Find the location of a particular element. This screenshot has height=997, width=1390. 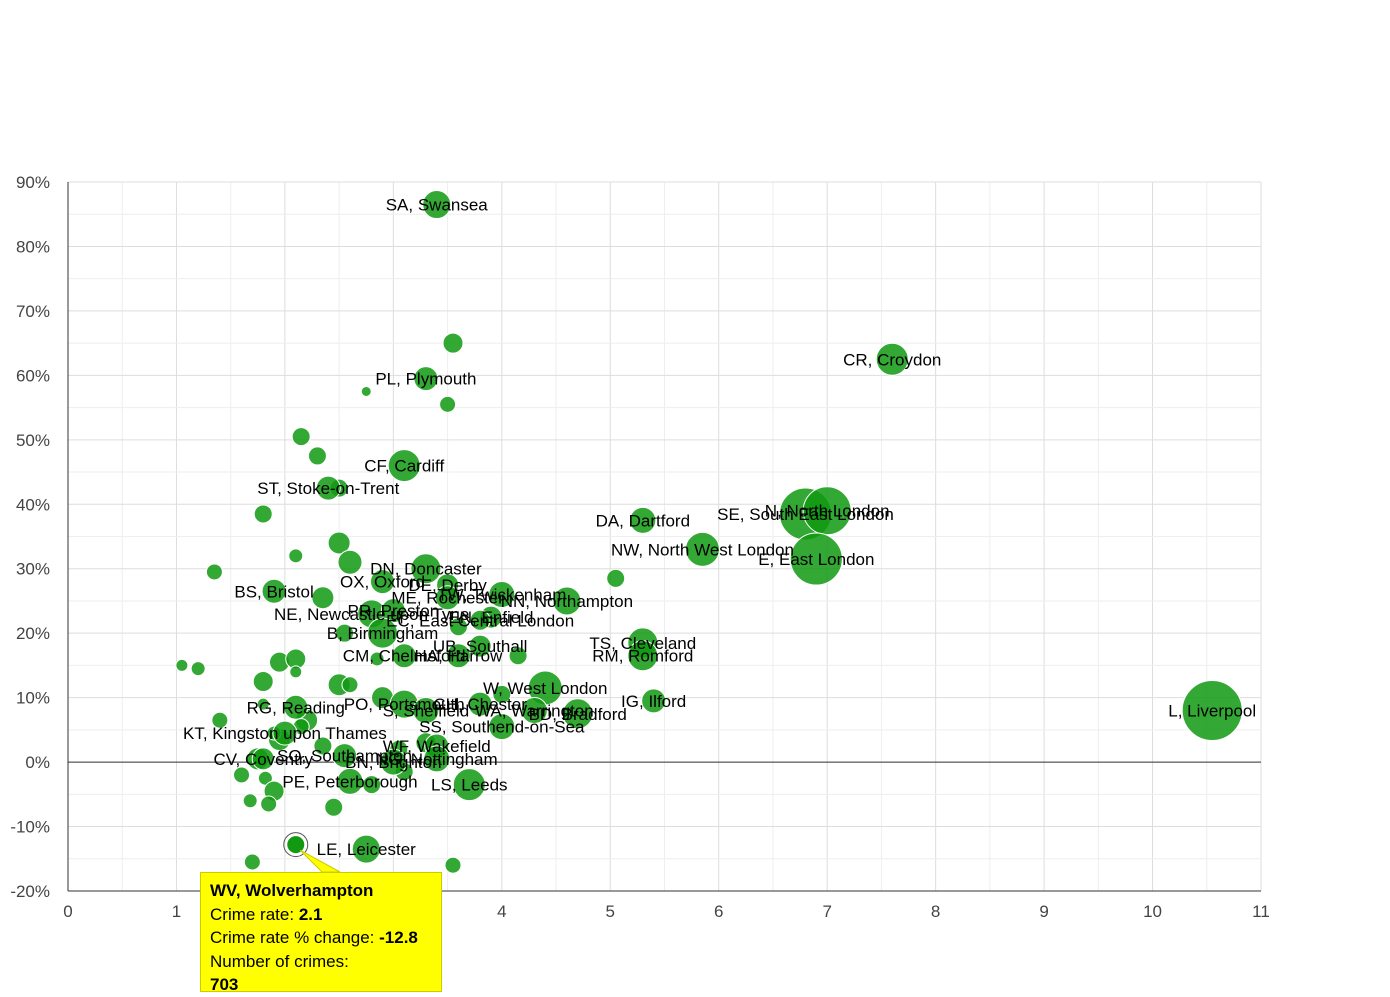

point-label: NG, Nottingham is located at coordinates (437, 759).